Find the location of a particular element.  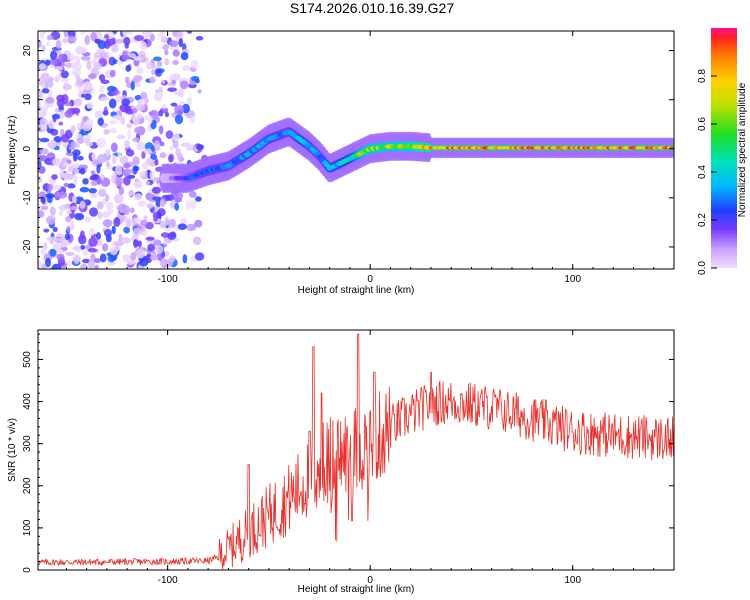

x-tick-label: 100 is located at coordinates (572, 279).